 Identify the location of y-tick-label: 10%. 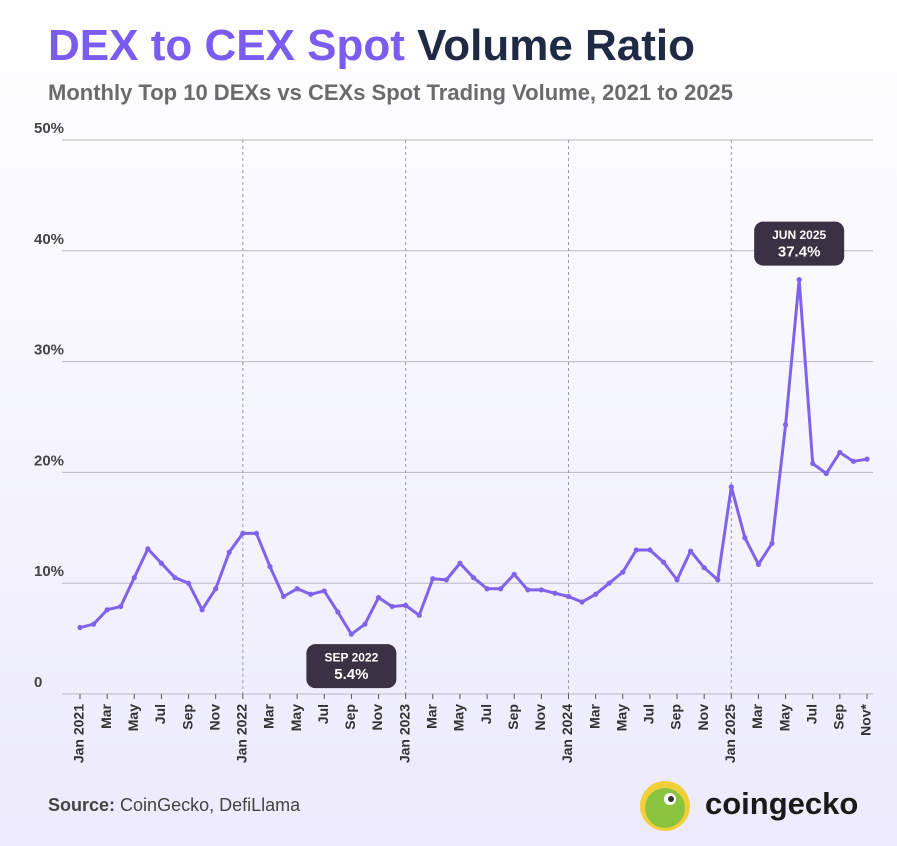
(49, 571).